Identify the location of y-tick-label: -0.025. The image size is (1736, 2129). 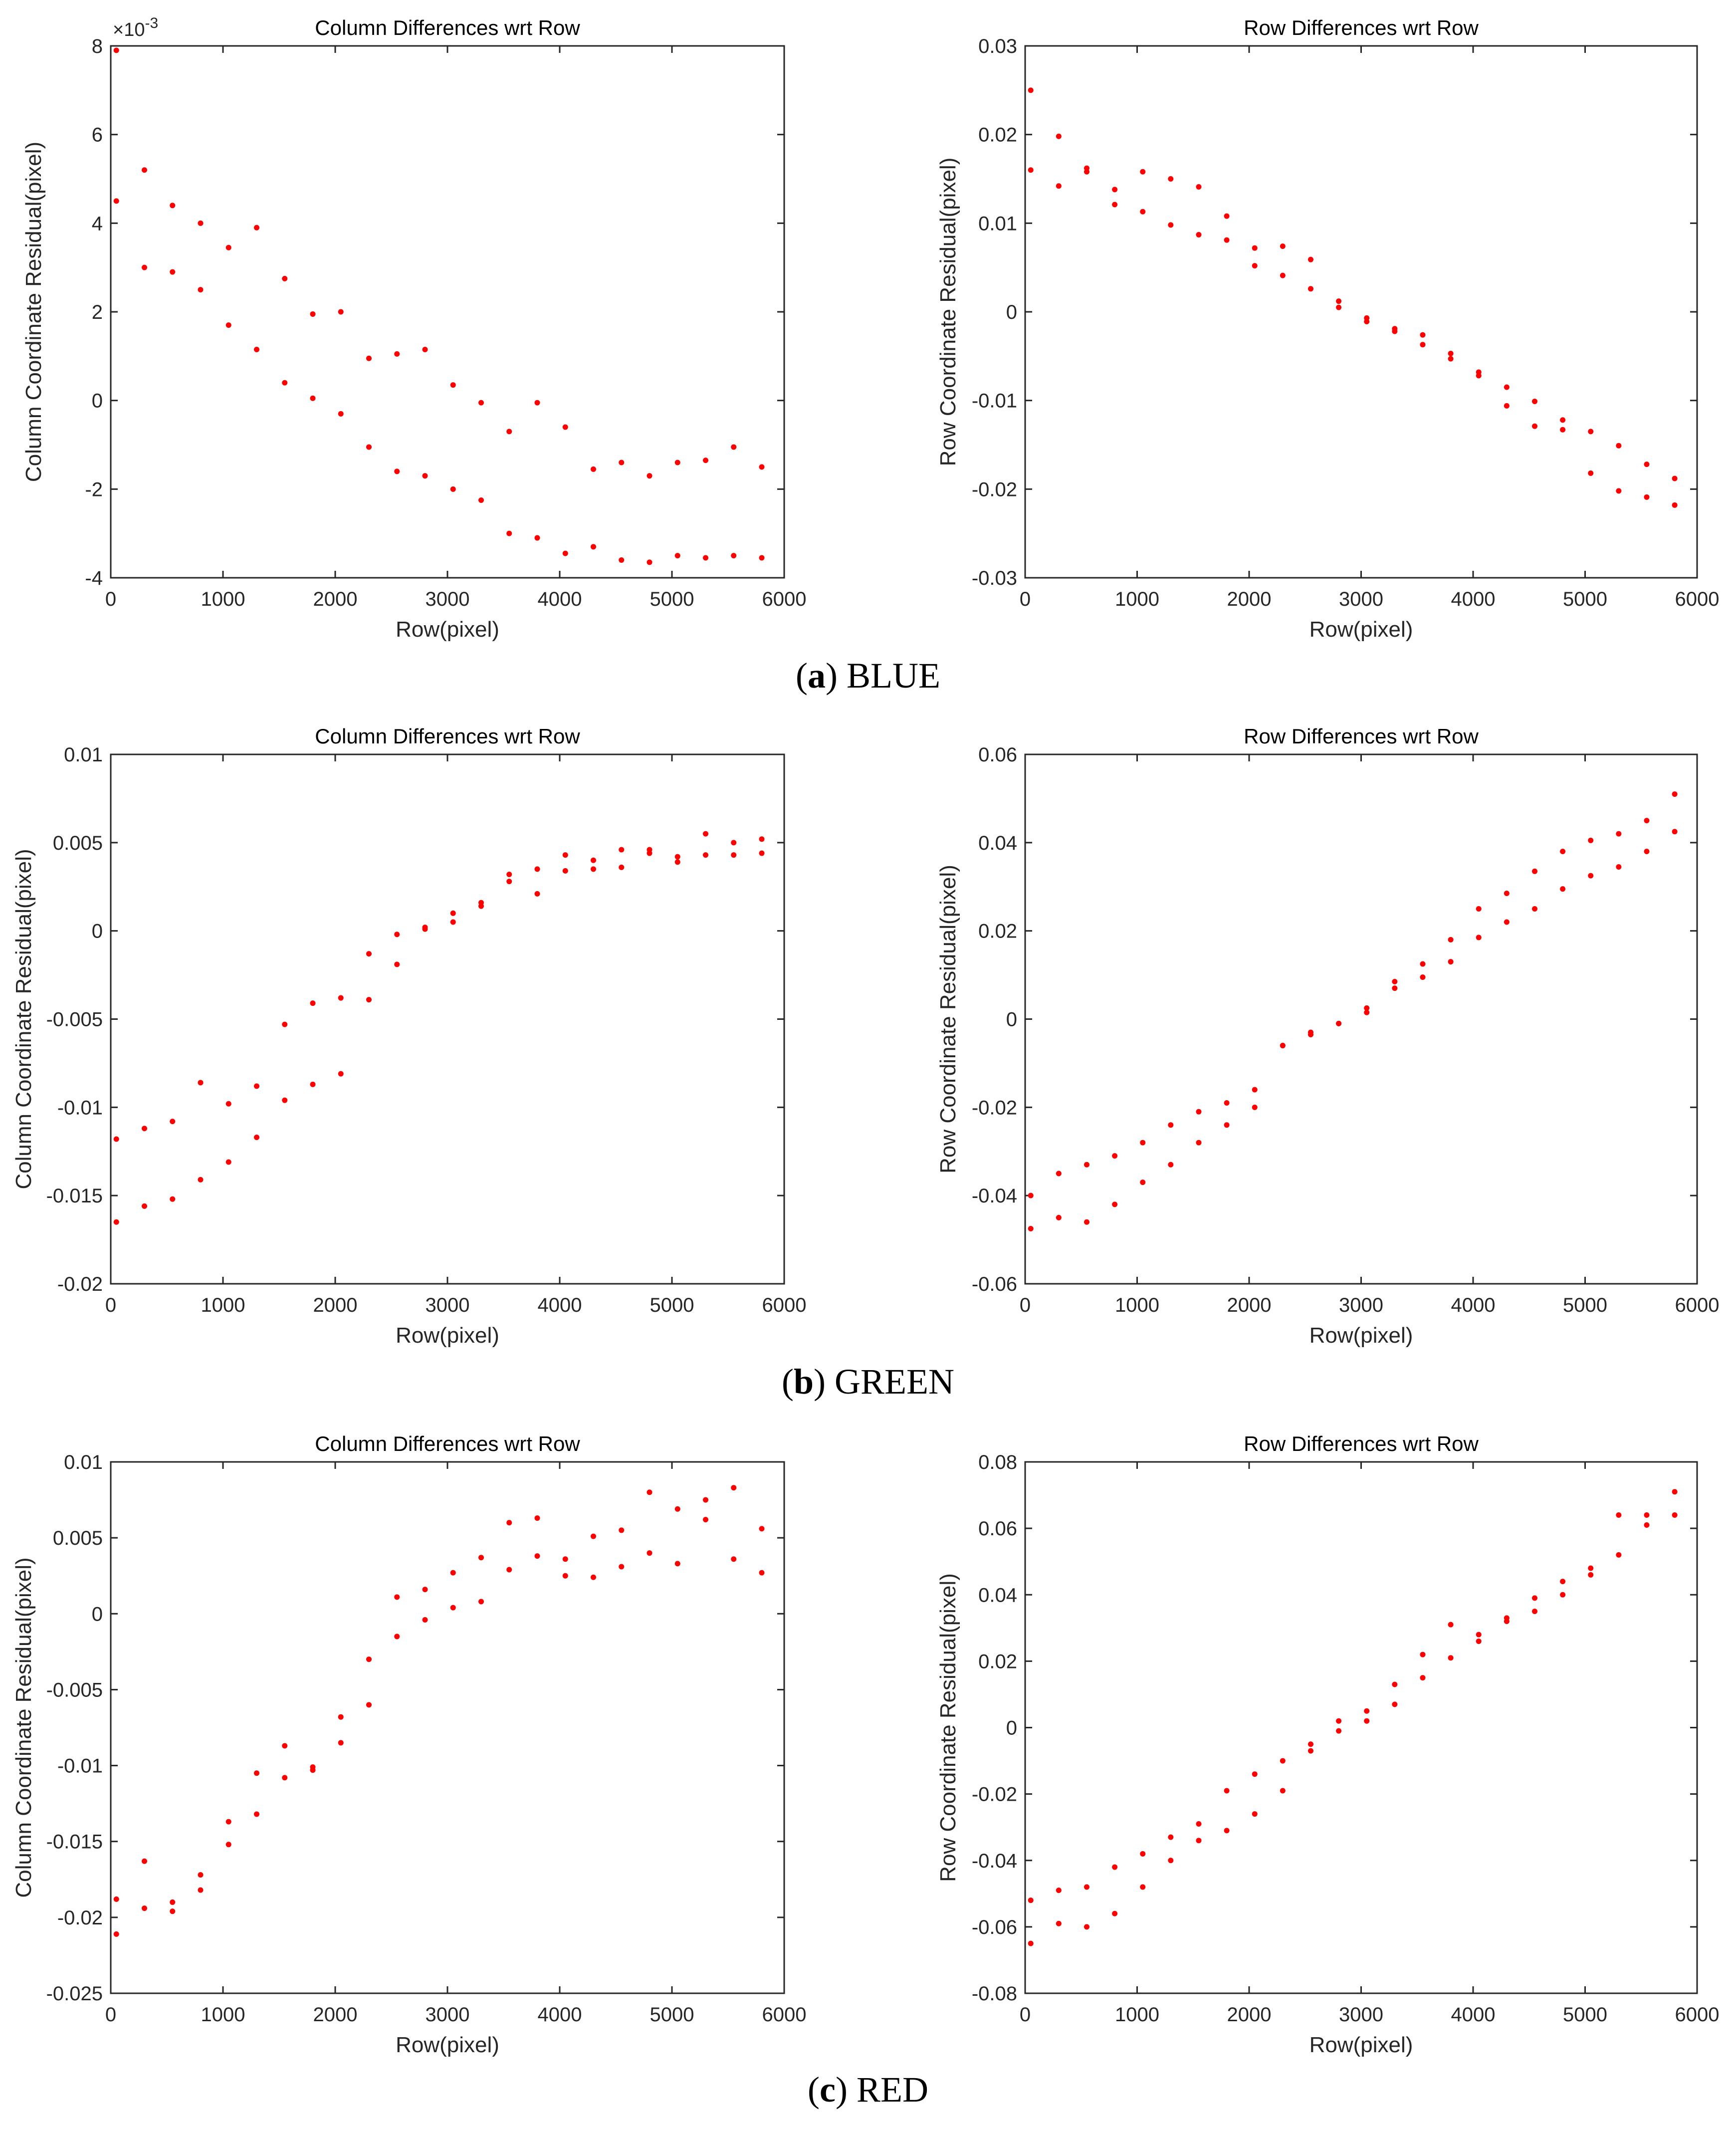
(74, 1994).